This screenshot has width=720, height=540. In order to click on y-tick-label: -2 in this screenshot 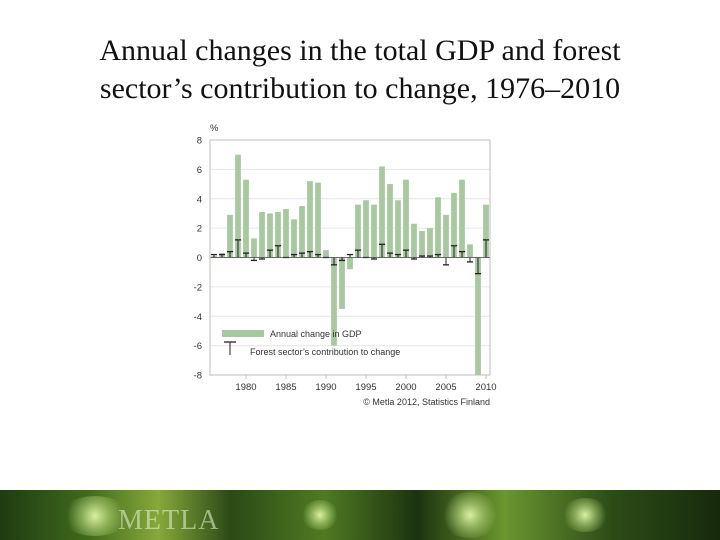, I will do `click(198, 287)`.